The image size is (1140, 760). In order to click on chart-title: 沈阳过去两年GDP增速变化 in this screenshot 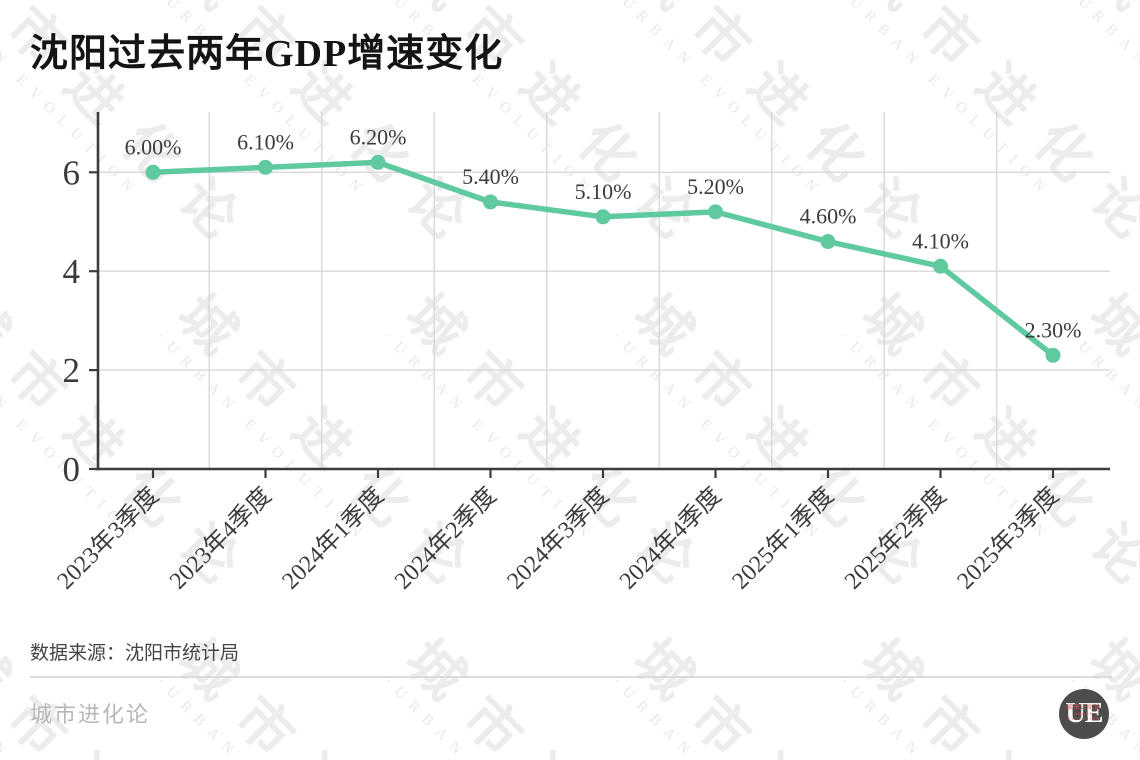, I will do `click(267, 54)`.